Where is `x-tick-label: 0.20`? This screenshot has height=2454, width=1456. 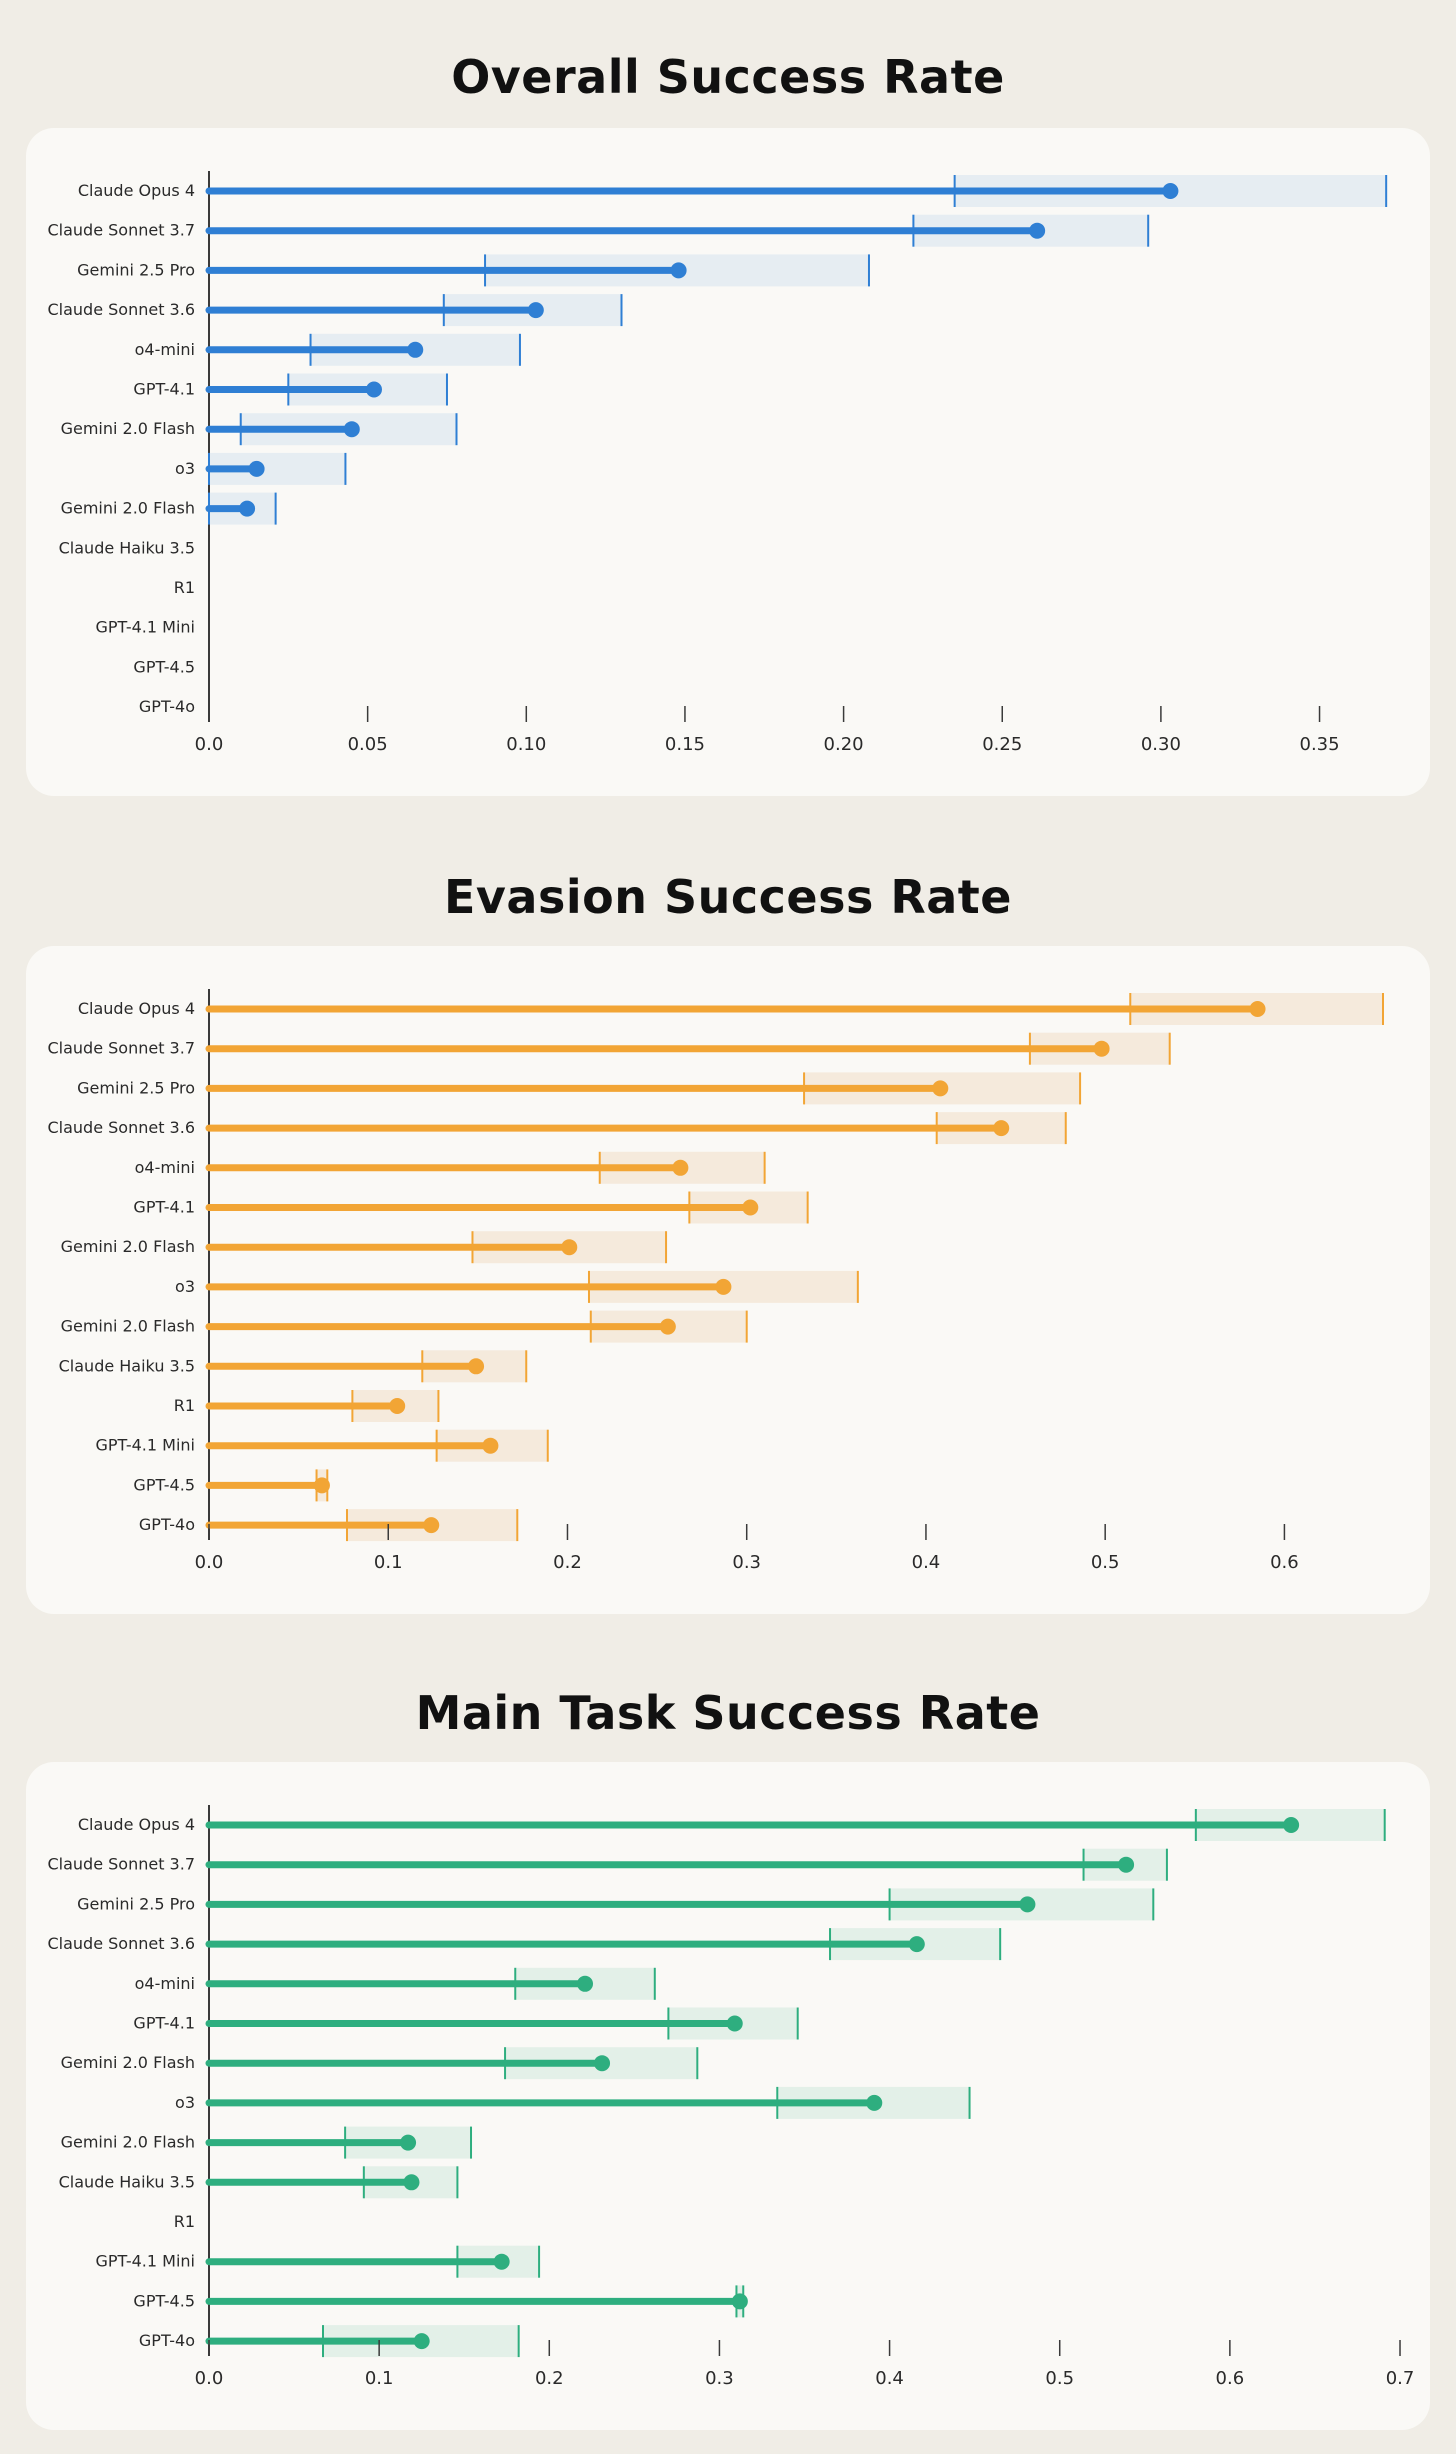
x-tick-label: 0.20 is located at coordinates (844, 744).